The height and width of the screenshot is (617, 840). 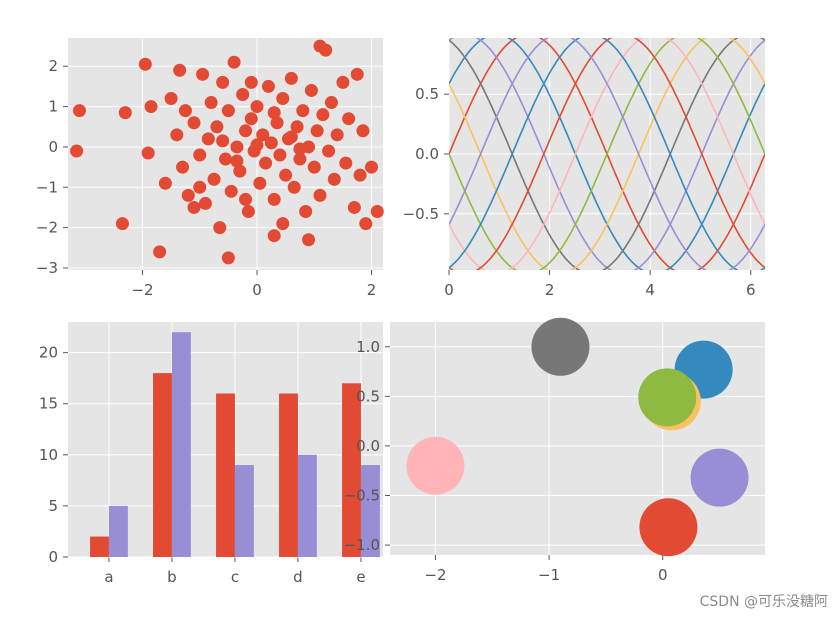 I want to click on x-tick-label: c, so click(x=235, y=577).